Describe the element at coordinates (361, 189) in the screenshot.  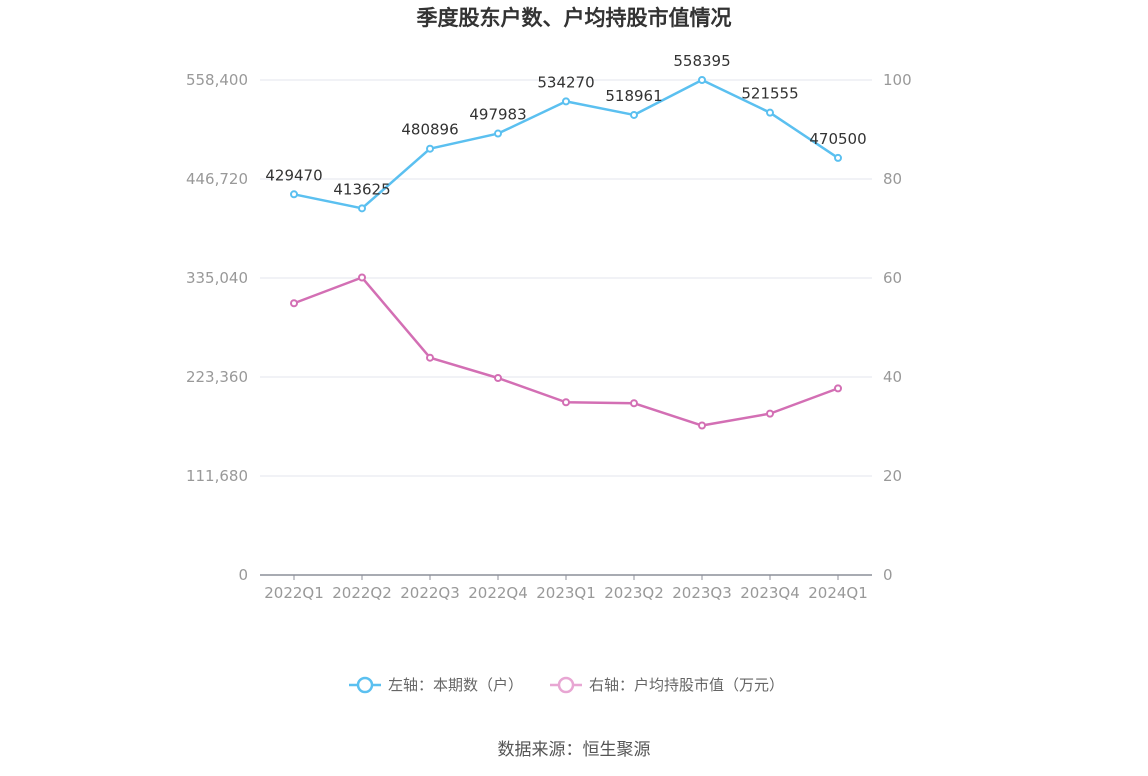
I see `data-label: 413625` at that location.